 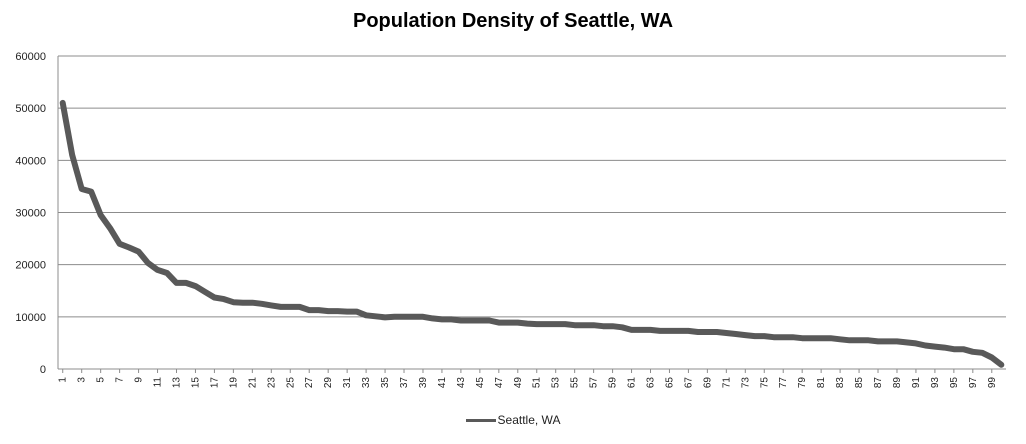 I want to click on x-tick-label: 47, so click(x=499, y=383).